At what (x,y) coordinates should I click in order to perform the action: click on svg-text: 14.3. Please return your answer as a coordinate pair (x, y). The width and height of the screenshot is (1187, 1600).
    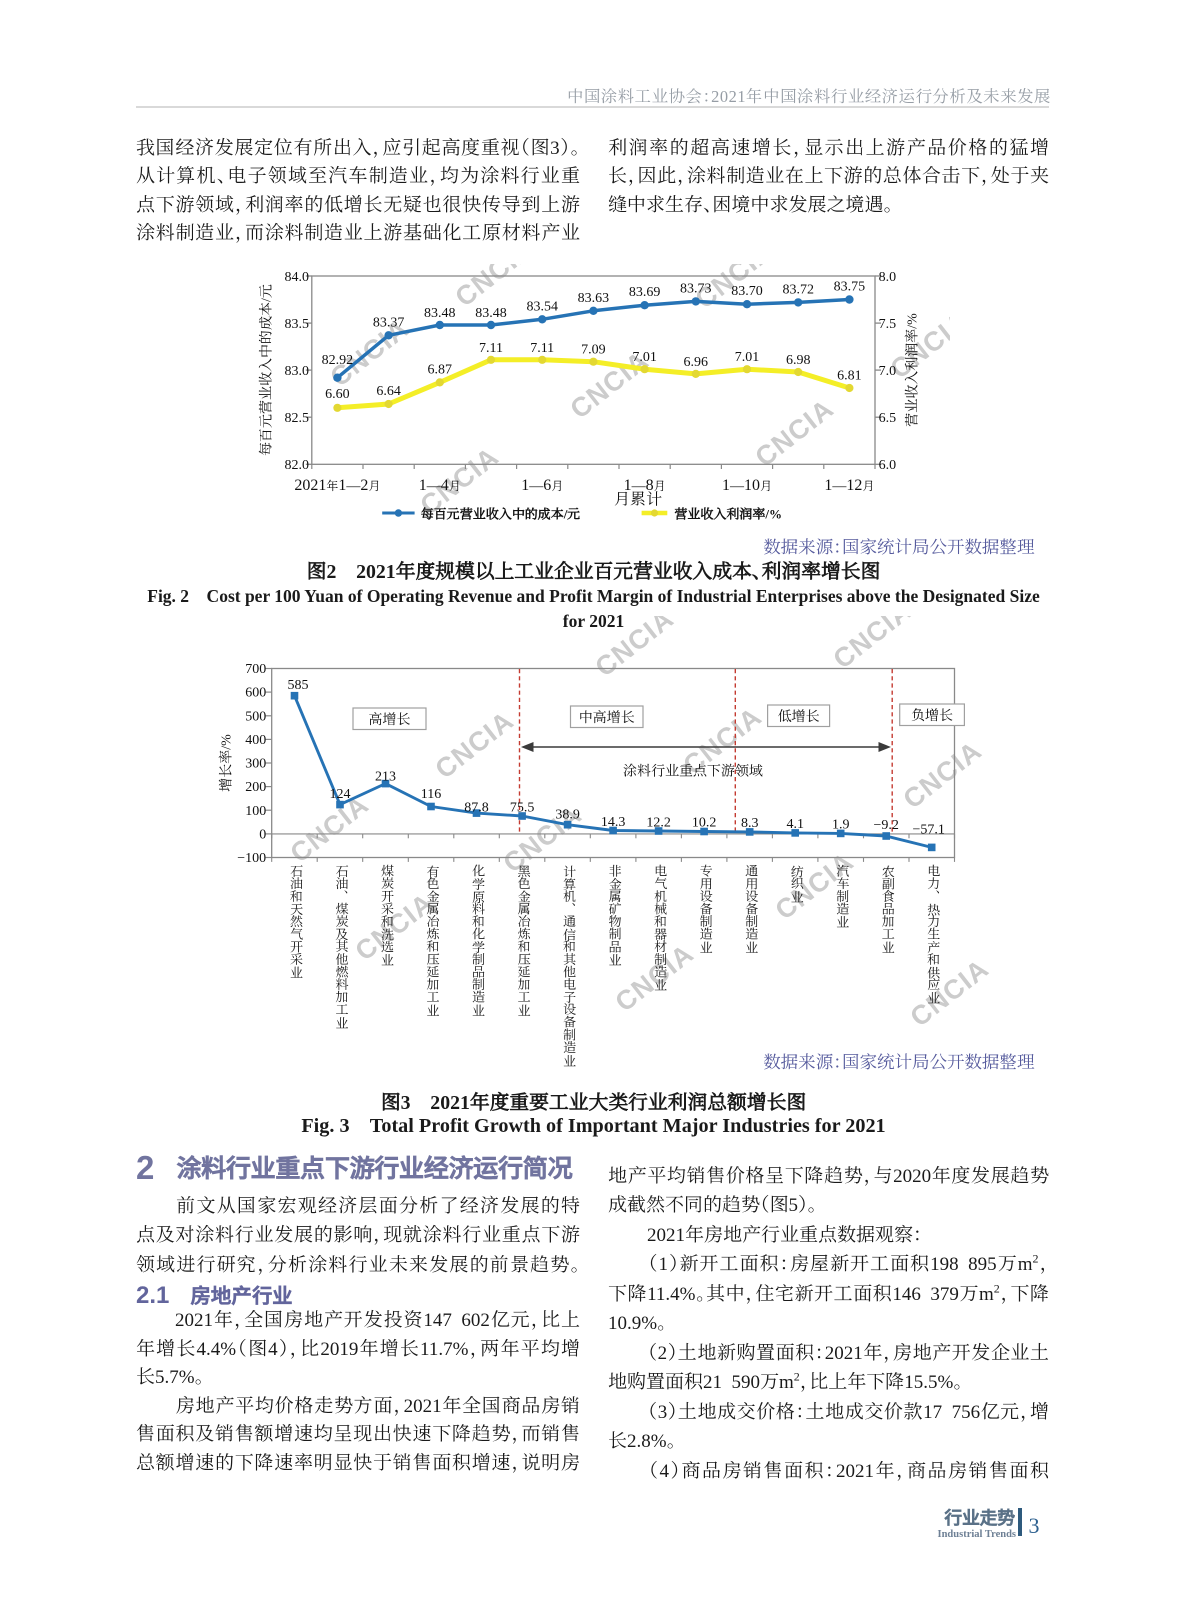
    Looking at the image, I should click on (613, 822).